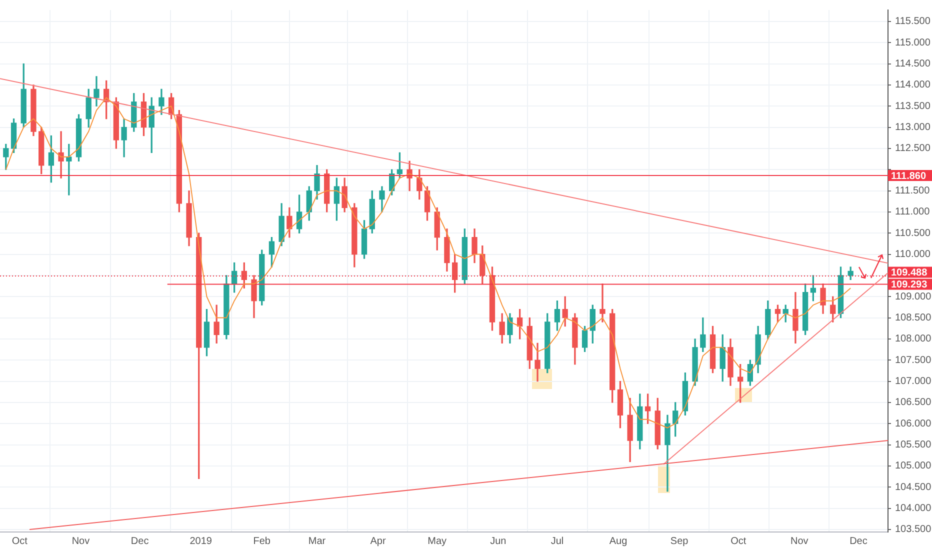 The width and height of the screenshot is (932, 550). What do you see at coordinates (913, 360) in the screenshot?
I see `y-tick-label: 107.500` at bounding box center [913, 360].